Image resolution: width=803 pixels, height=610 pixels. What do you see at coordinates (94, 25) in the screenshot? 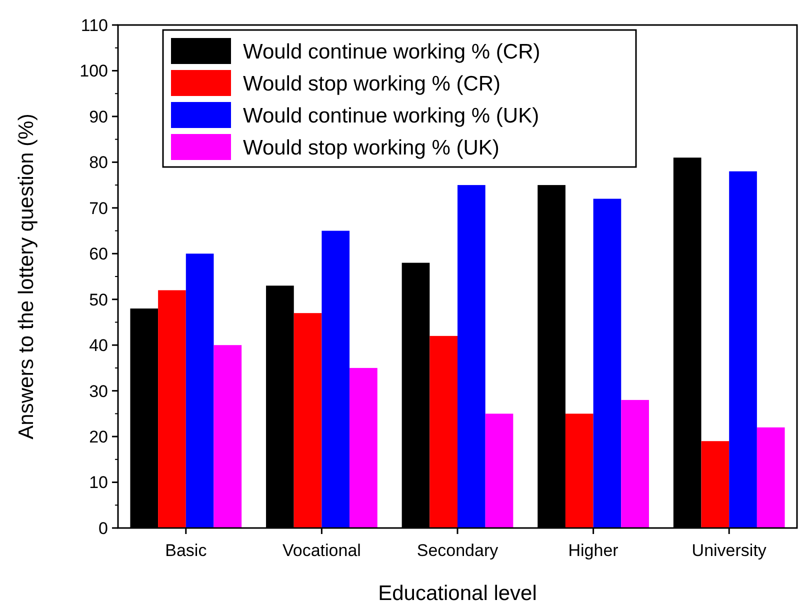
I see `y-tick-label: 110` at bounding box center [94, 25].